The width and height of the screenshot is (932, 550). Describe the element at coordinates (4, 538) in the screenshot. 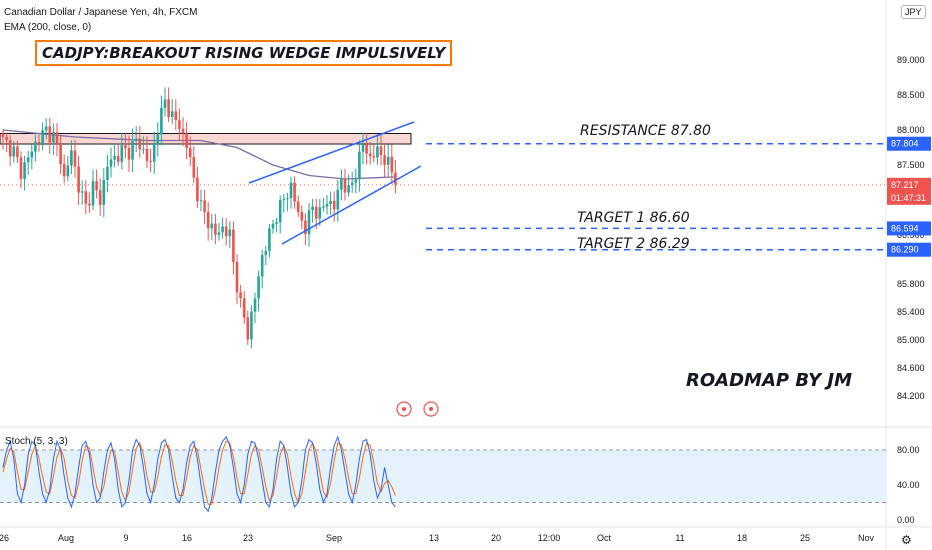

I see `time-tick-label: 26` at that location.